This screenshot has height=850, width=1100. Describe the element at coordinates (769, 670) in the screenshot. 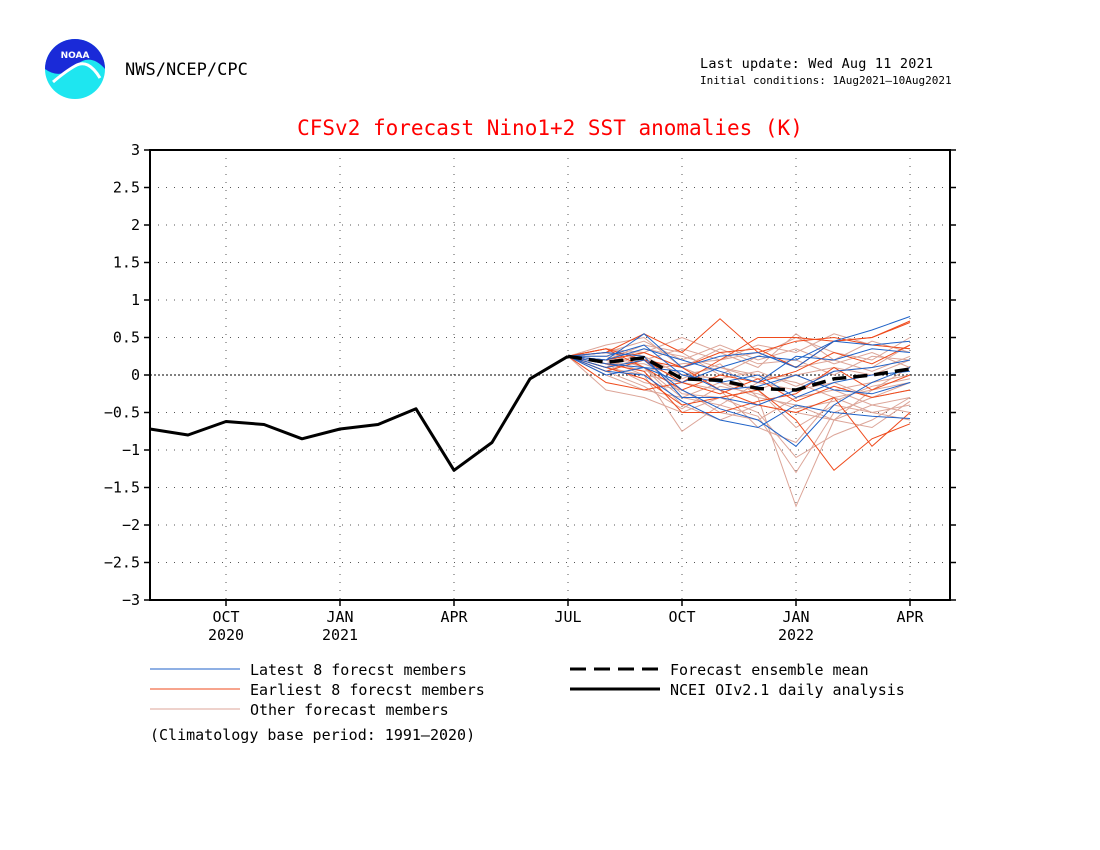

I see `legend-mean-label: Forecast ensemble mean` at that location.